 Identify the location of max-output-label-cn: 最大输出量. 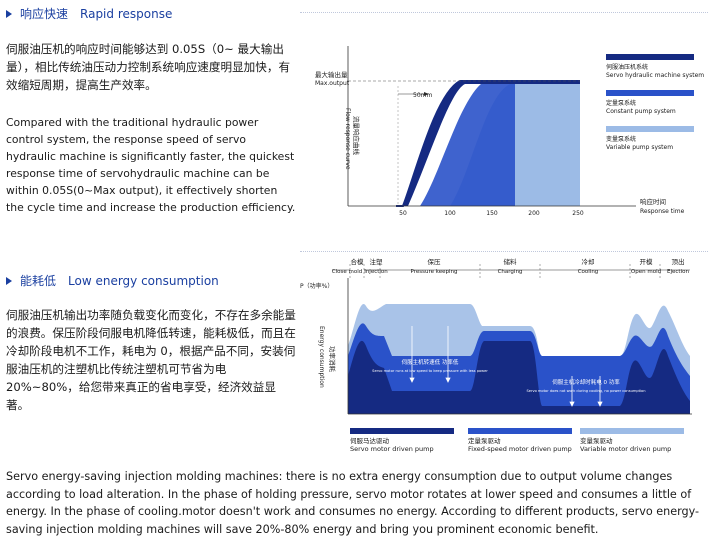
(331, 74).